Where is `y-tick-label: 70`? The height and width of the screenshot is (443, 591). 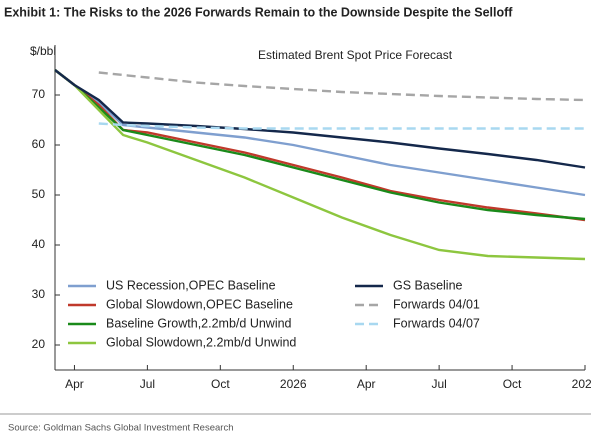
y-tick-label: 70 is located at coordinates (39, 94).